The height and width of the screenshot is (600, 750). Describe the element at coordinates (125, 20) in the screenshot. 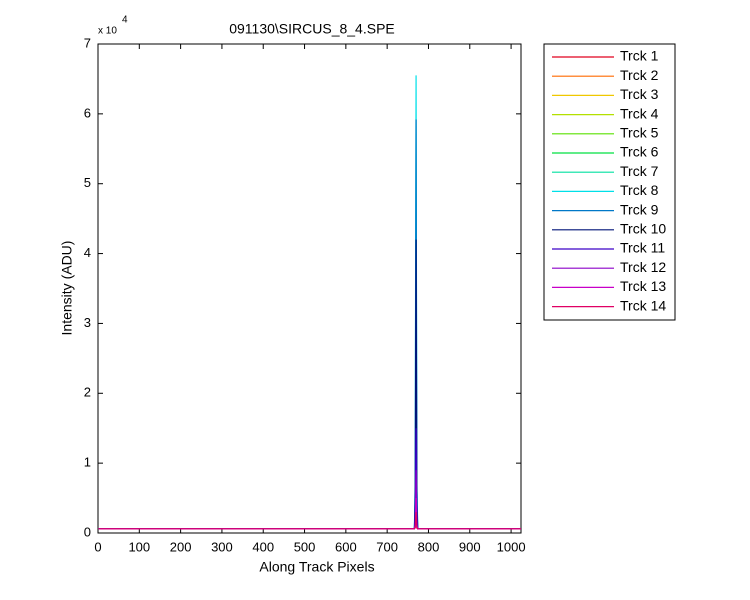

I see `y-multiplier-exponent: 4` at that location.